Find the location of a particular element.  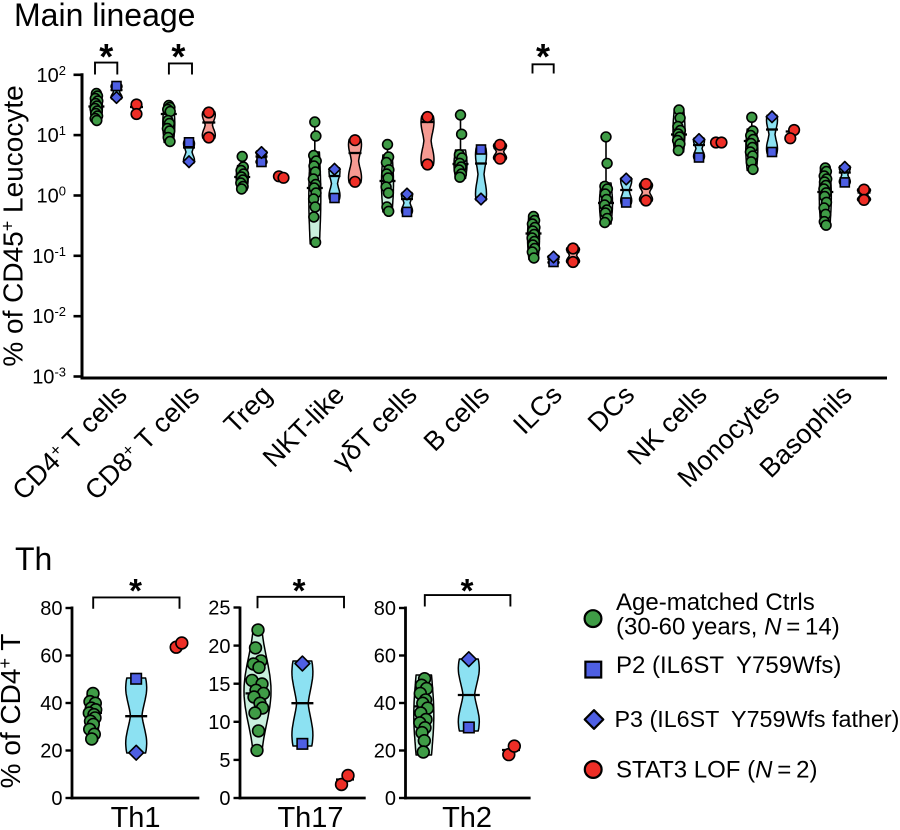

svg-text: P2 (IL6ST Y759Wfs) is located at coordinates (728, 665).